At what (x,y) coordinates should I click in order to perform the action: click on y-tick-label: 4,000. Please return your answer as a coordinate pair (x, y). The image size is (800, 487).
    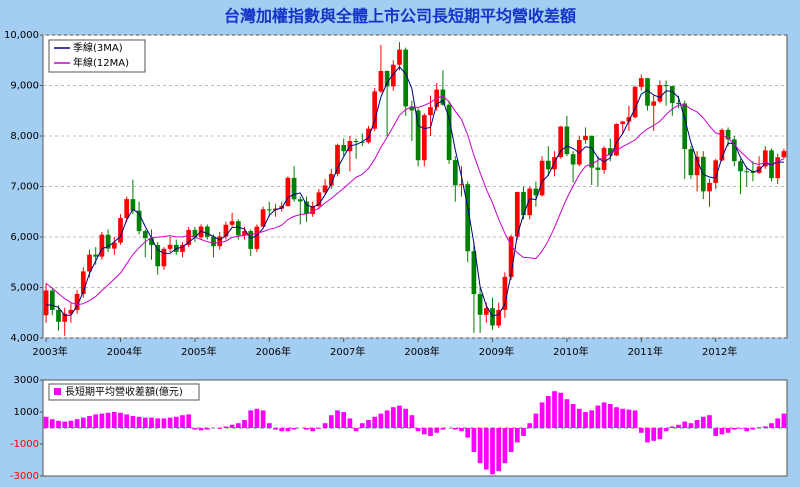
    Looking at the image, I should click on (24, 338).